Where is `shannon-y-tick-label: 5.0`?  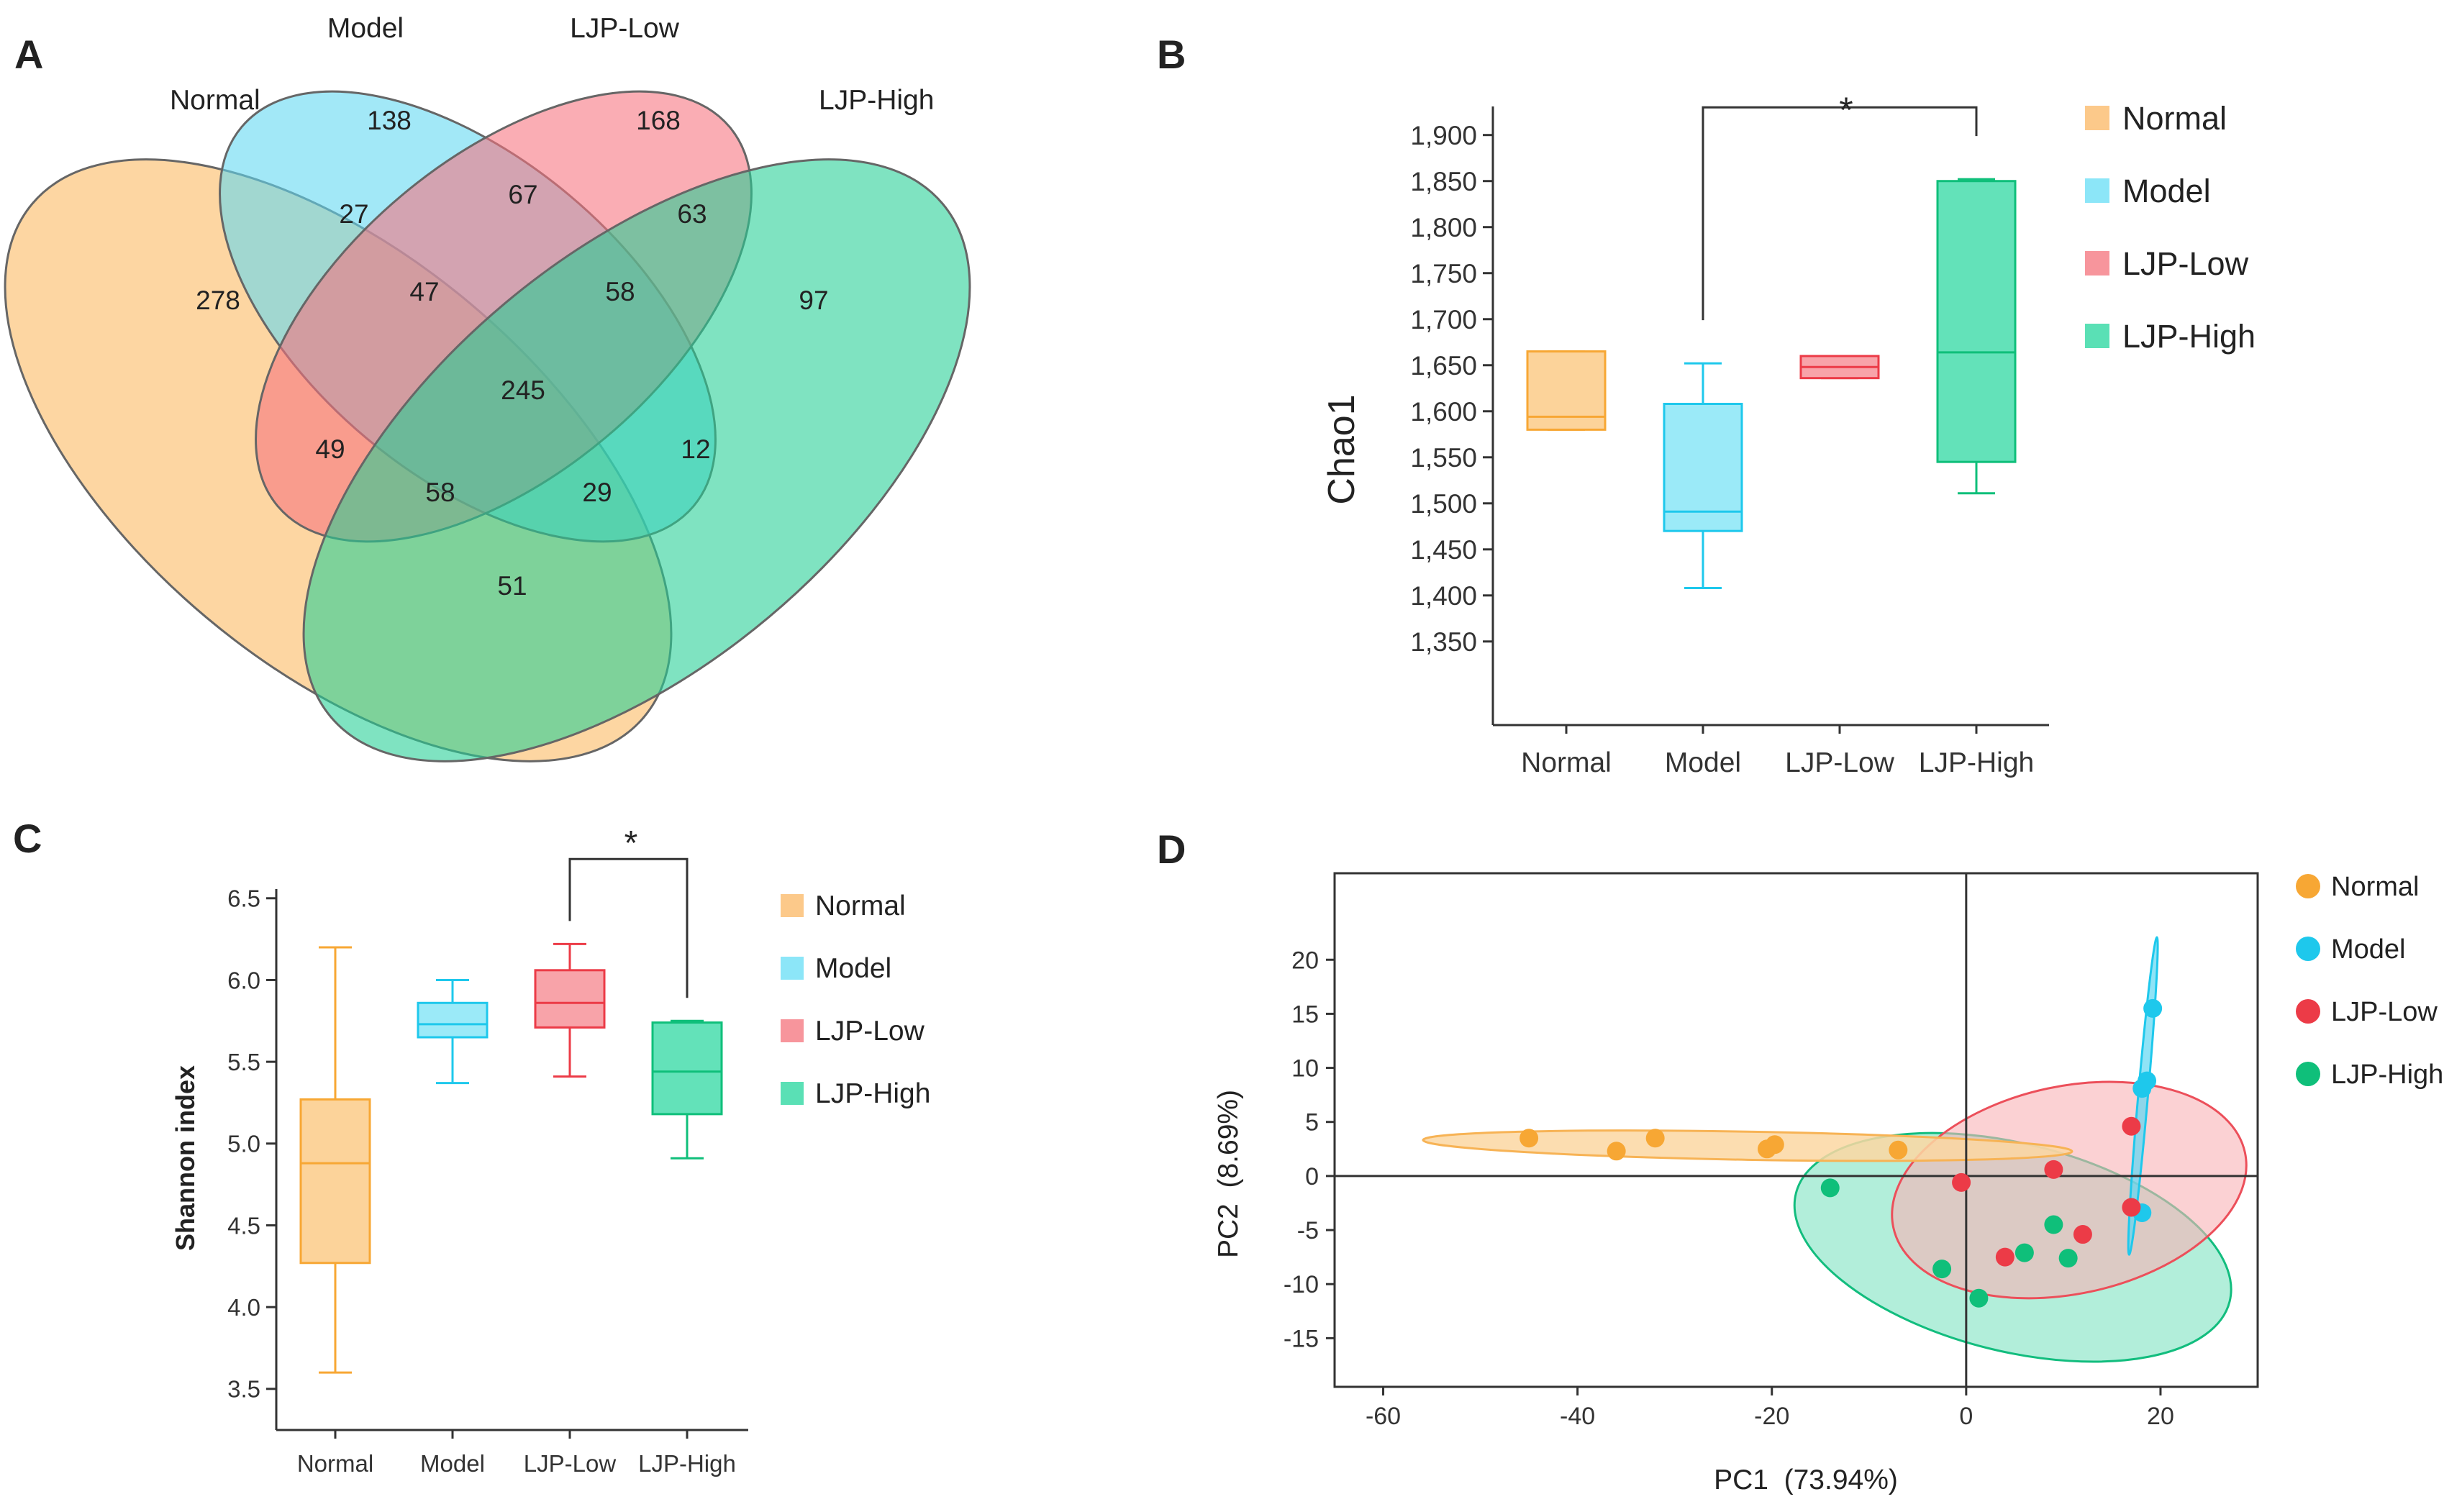
shannon-y-tick-label: 5.0 is located at coordinates (243, 1144).